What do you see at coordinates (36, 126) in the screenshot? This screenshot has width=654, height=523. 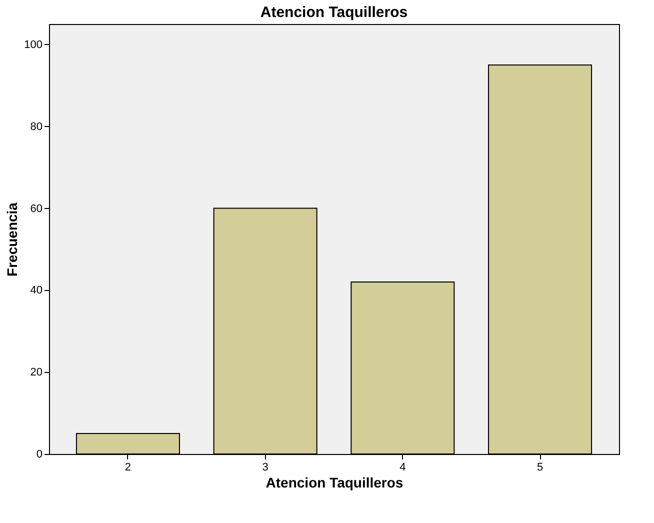 I see `y-tick-label: 80` at bounding box center [36, 126].